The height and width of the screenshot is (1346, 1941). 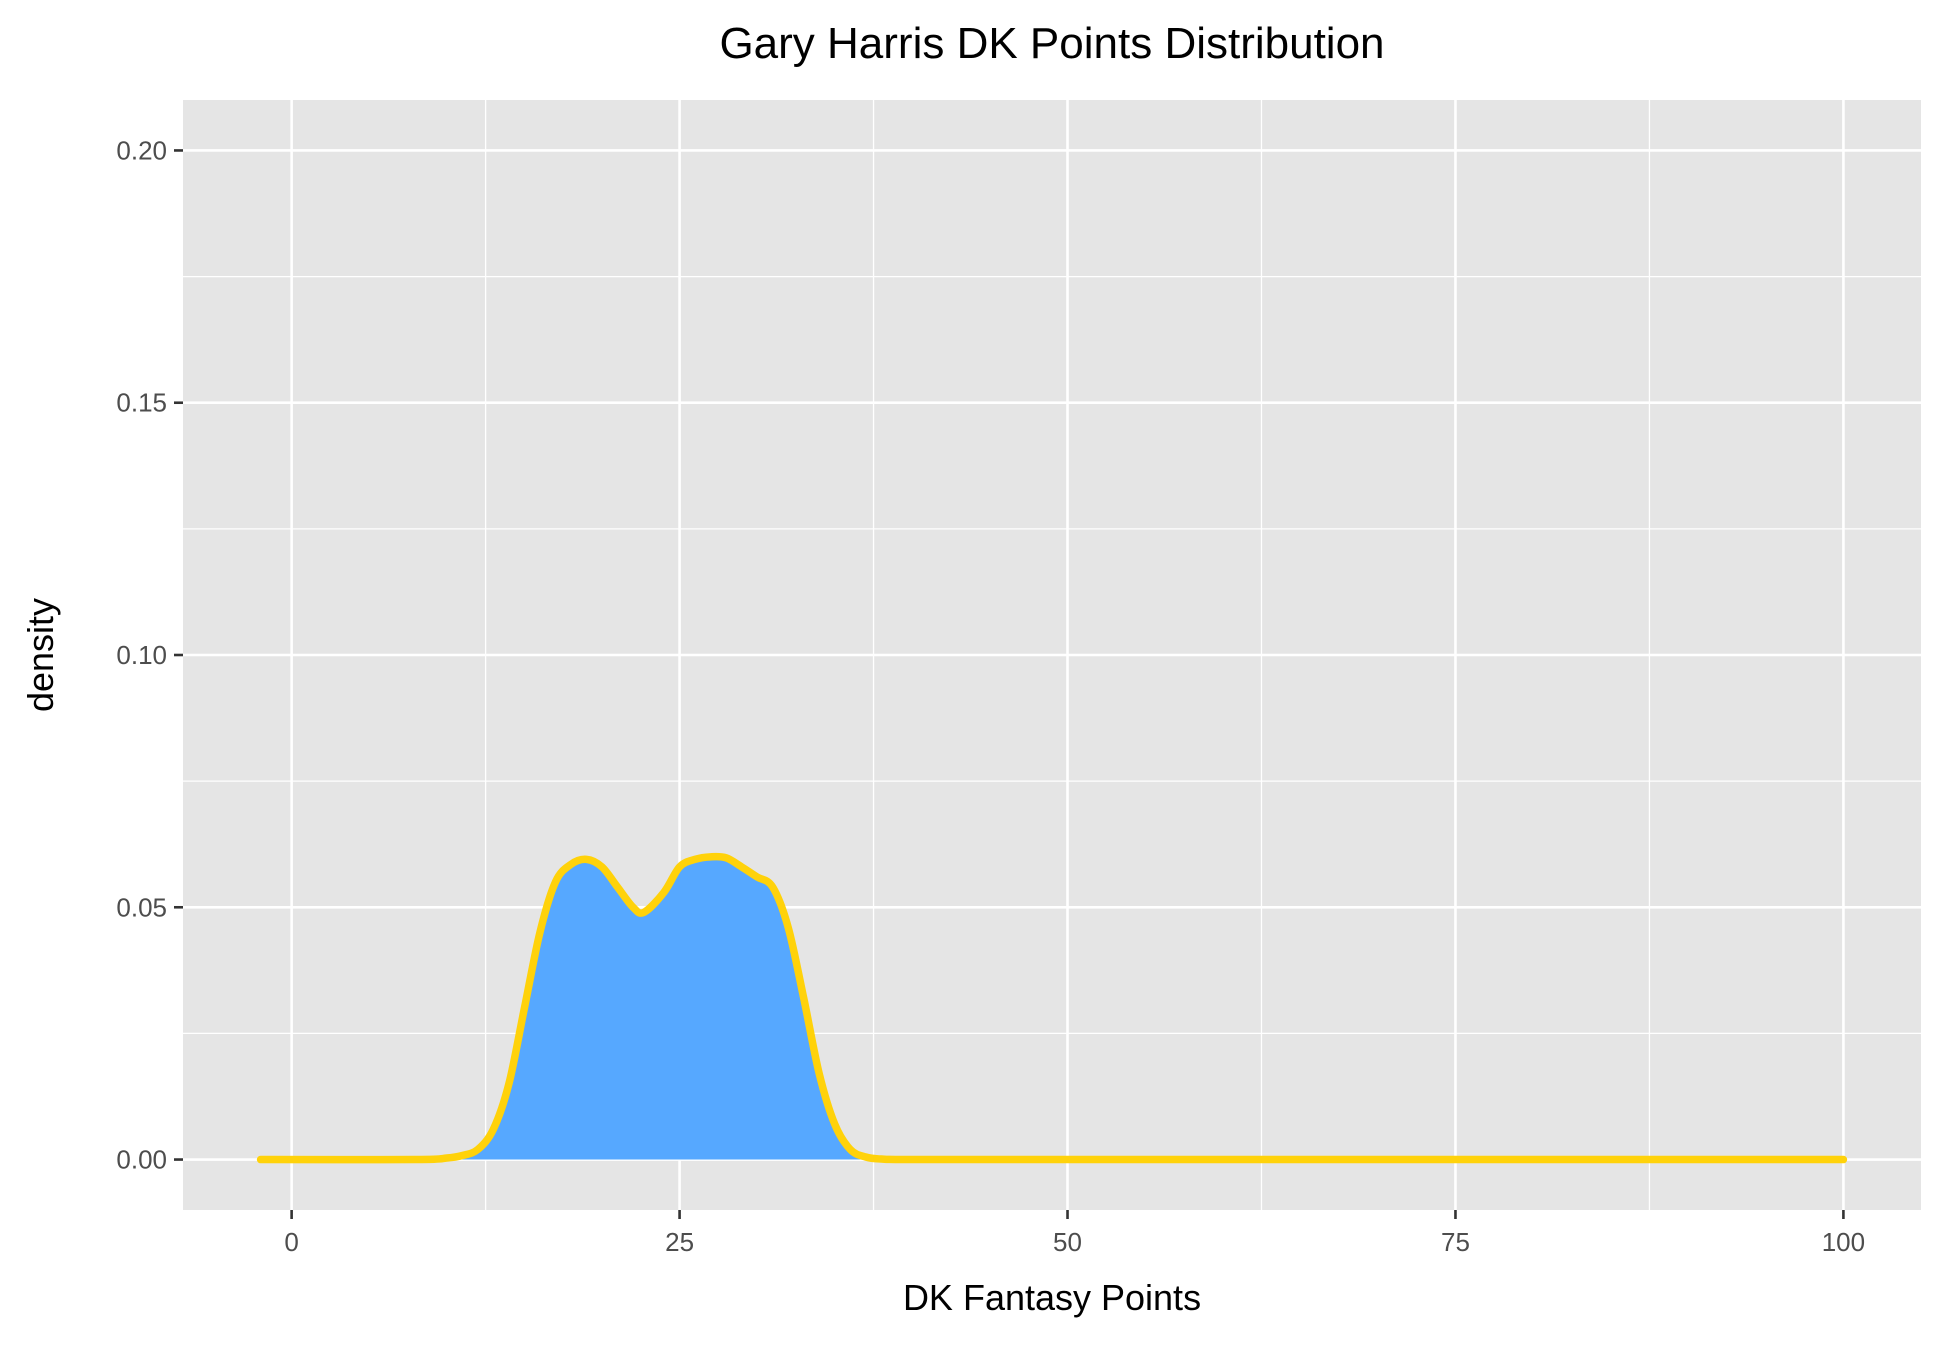 I want to click on x-axis-title: DK Fantasy Points, so click(x=1052, y=1297).